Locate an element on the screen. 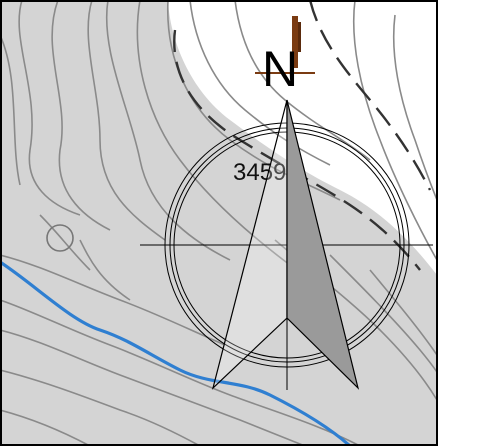  dashed-contour-line-right is located at coordinates (370, 95).